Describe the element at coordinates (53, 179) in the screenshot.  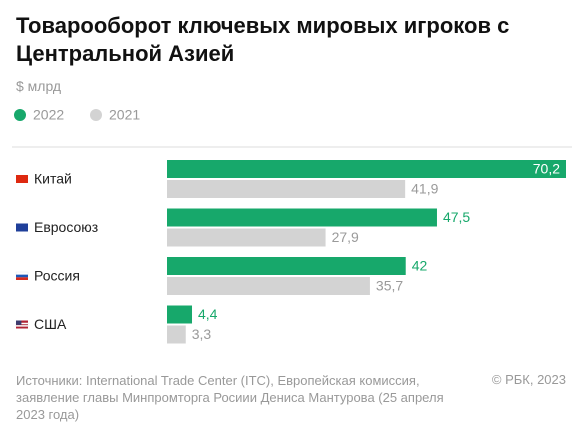
I see `category-label: Китай` at that location.